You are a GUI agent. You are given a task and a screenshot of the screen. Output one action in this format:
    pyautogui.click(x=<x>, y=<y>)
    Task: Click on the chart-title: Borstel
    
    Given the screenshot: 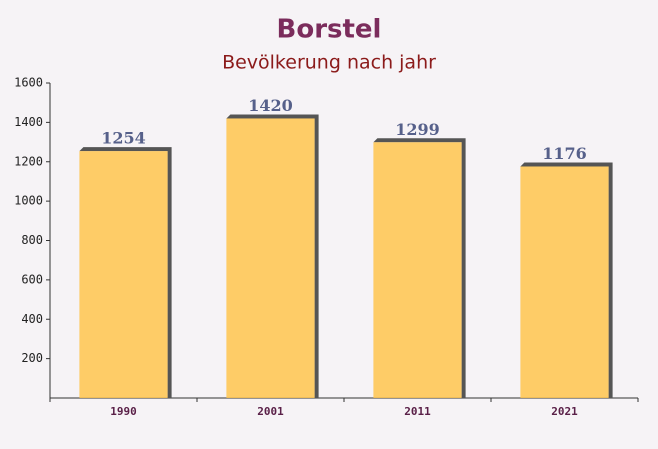 What is the action you would take?
    pyautogui.click(x=329, y=30)
    